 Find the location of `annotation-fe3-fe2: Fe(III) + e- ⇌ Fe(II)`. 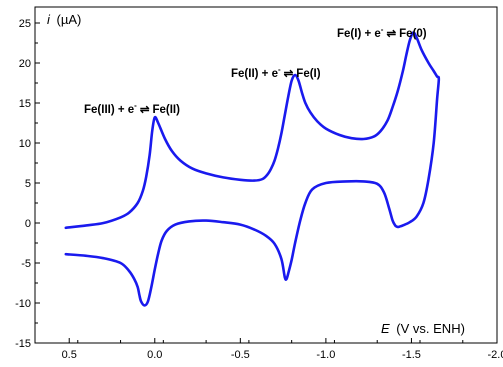

annotation-fe3-fe2: Fe(III) + e- ⇌ Fe(II) is located at coordinates (132, 108).